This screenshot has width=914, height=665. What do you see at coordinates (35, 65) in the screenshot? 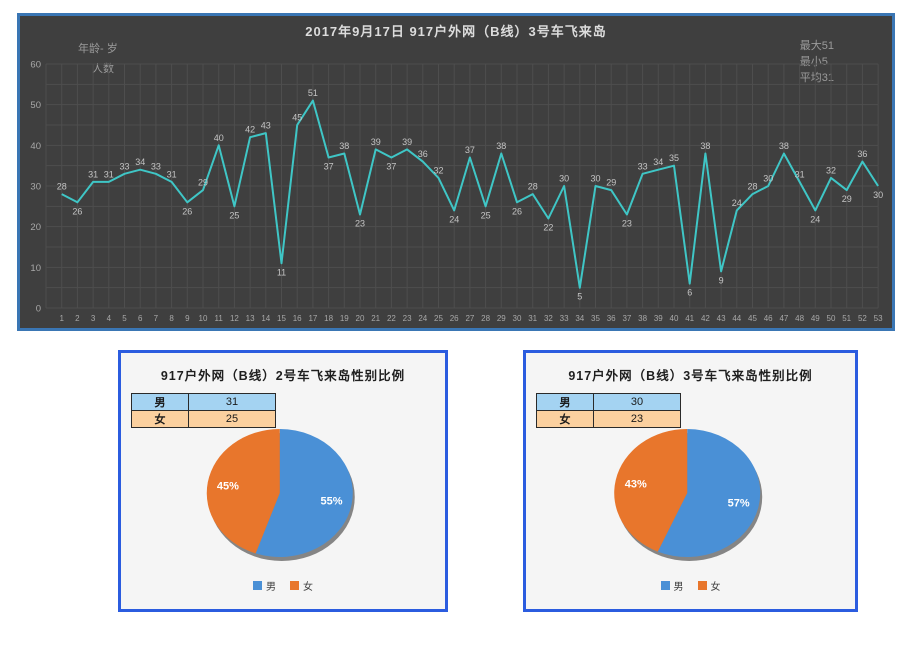
I see `svg-text: 60` at bounding box center [35, 65].